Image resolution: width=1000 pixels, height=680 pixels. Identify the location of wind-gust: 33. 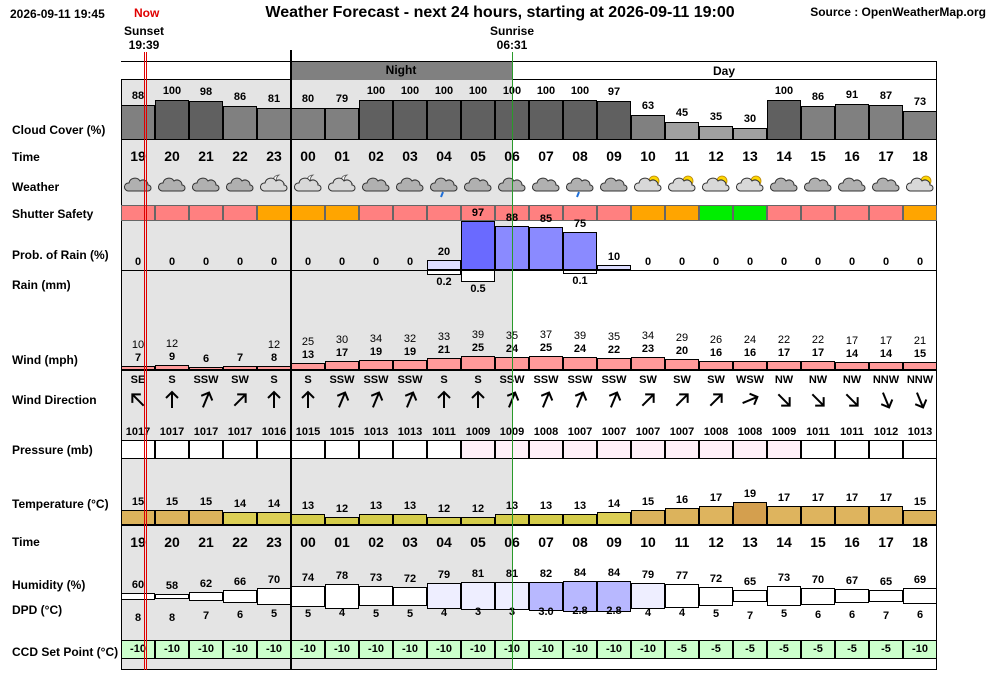
(444, 337).